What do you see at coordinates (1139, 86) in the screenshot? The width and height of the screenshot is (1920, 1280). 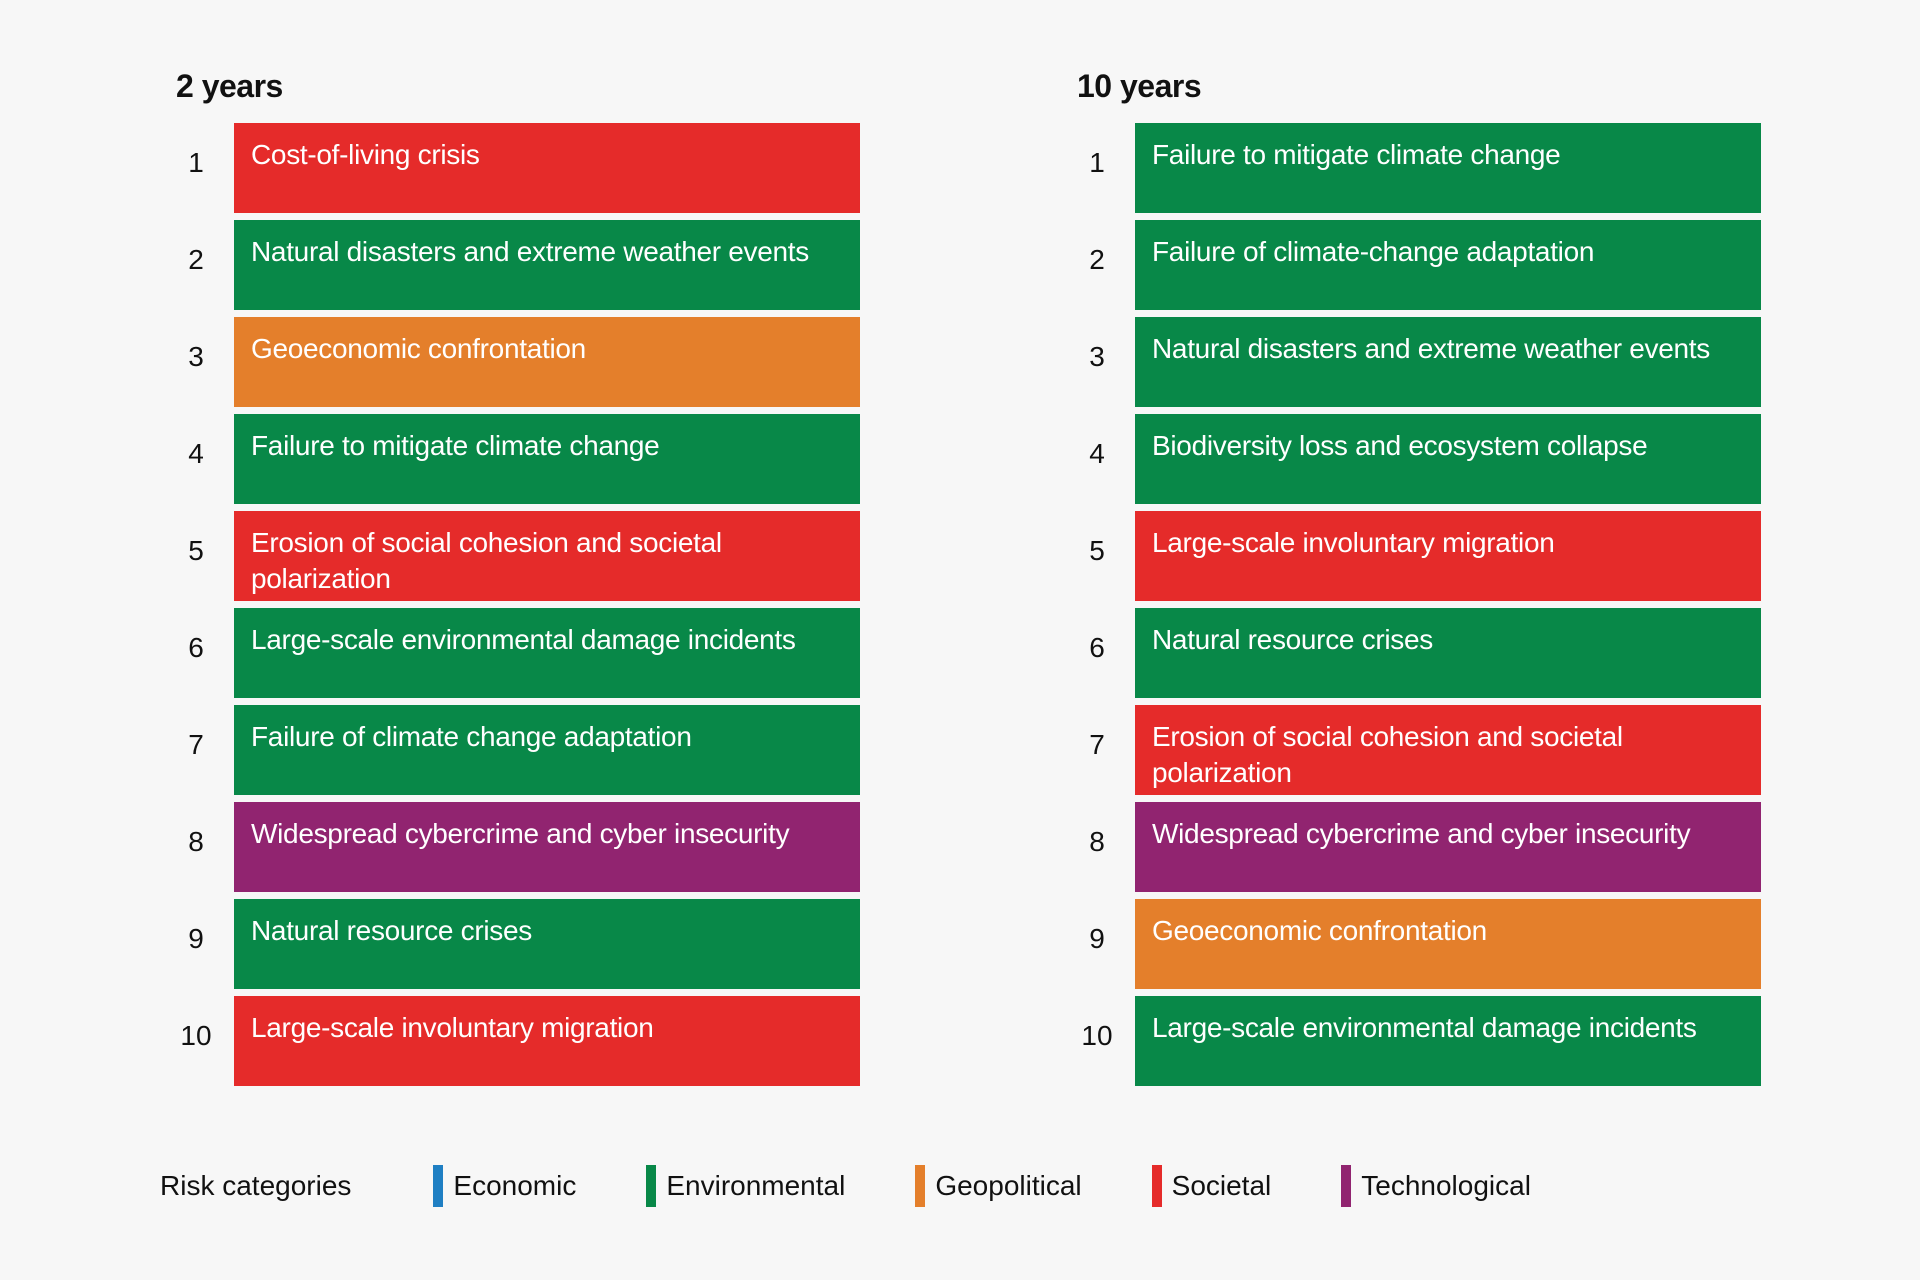 I see `column-title: 10 years` at bounding box center [1139, 86].